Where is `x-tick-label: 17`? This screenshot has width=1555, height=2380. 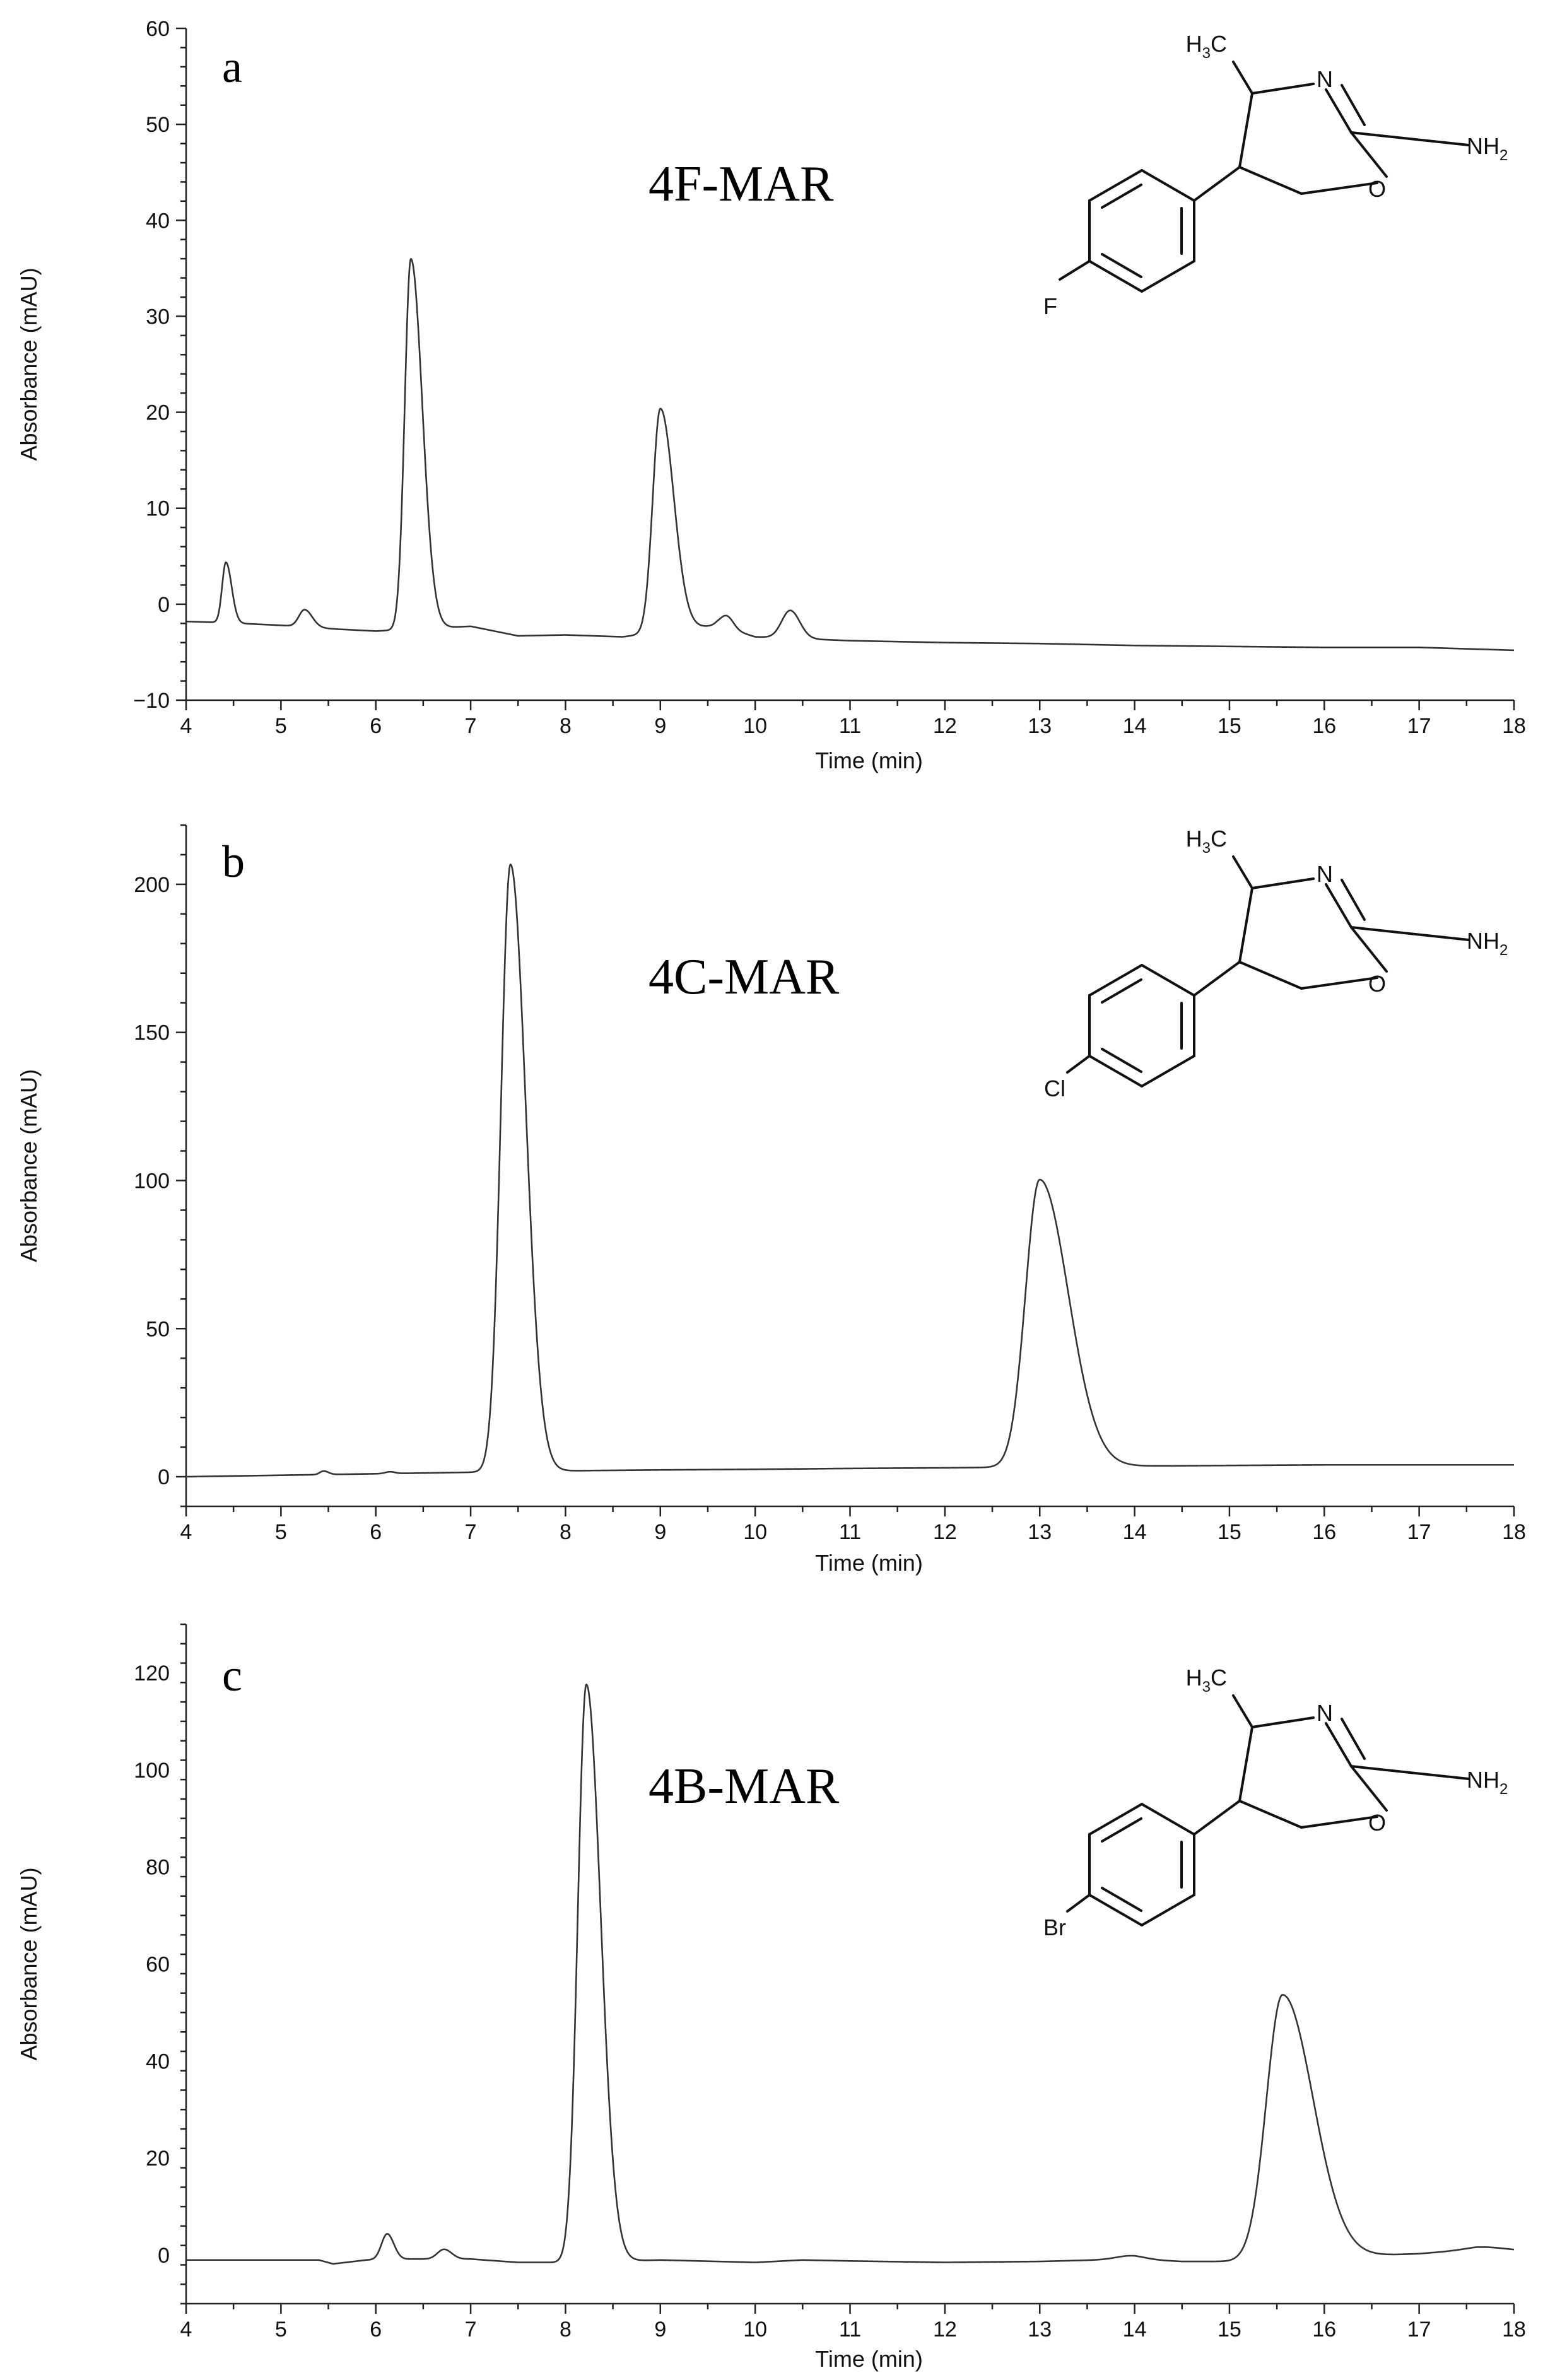 x-tick-label: 17 is located at coordinates (1419, 1532).